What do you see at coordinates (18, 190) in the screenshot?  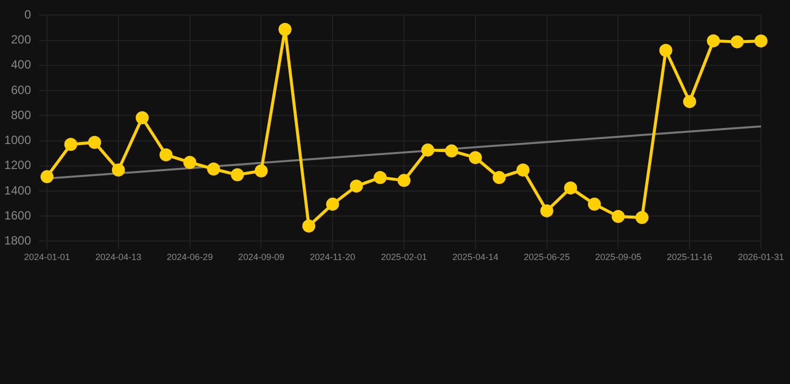 I see `y-tick-label: 1400` at bounding box center [18, 190].